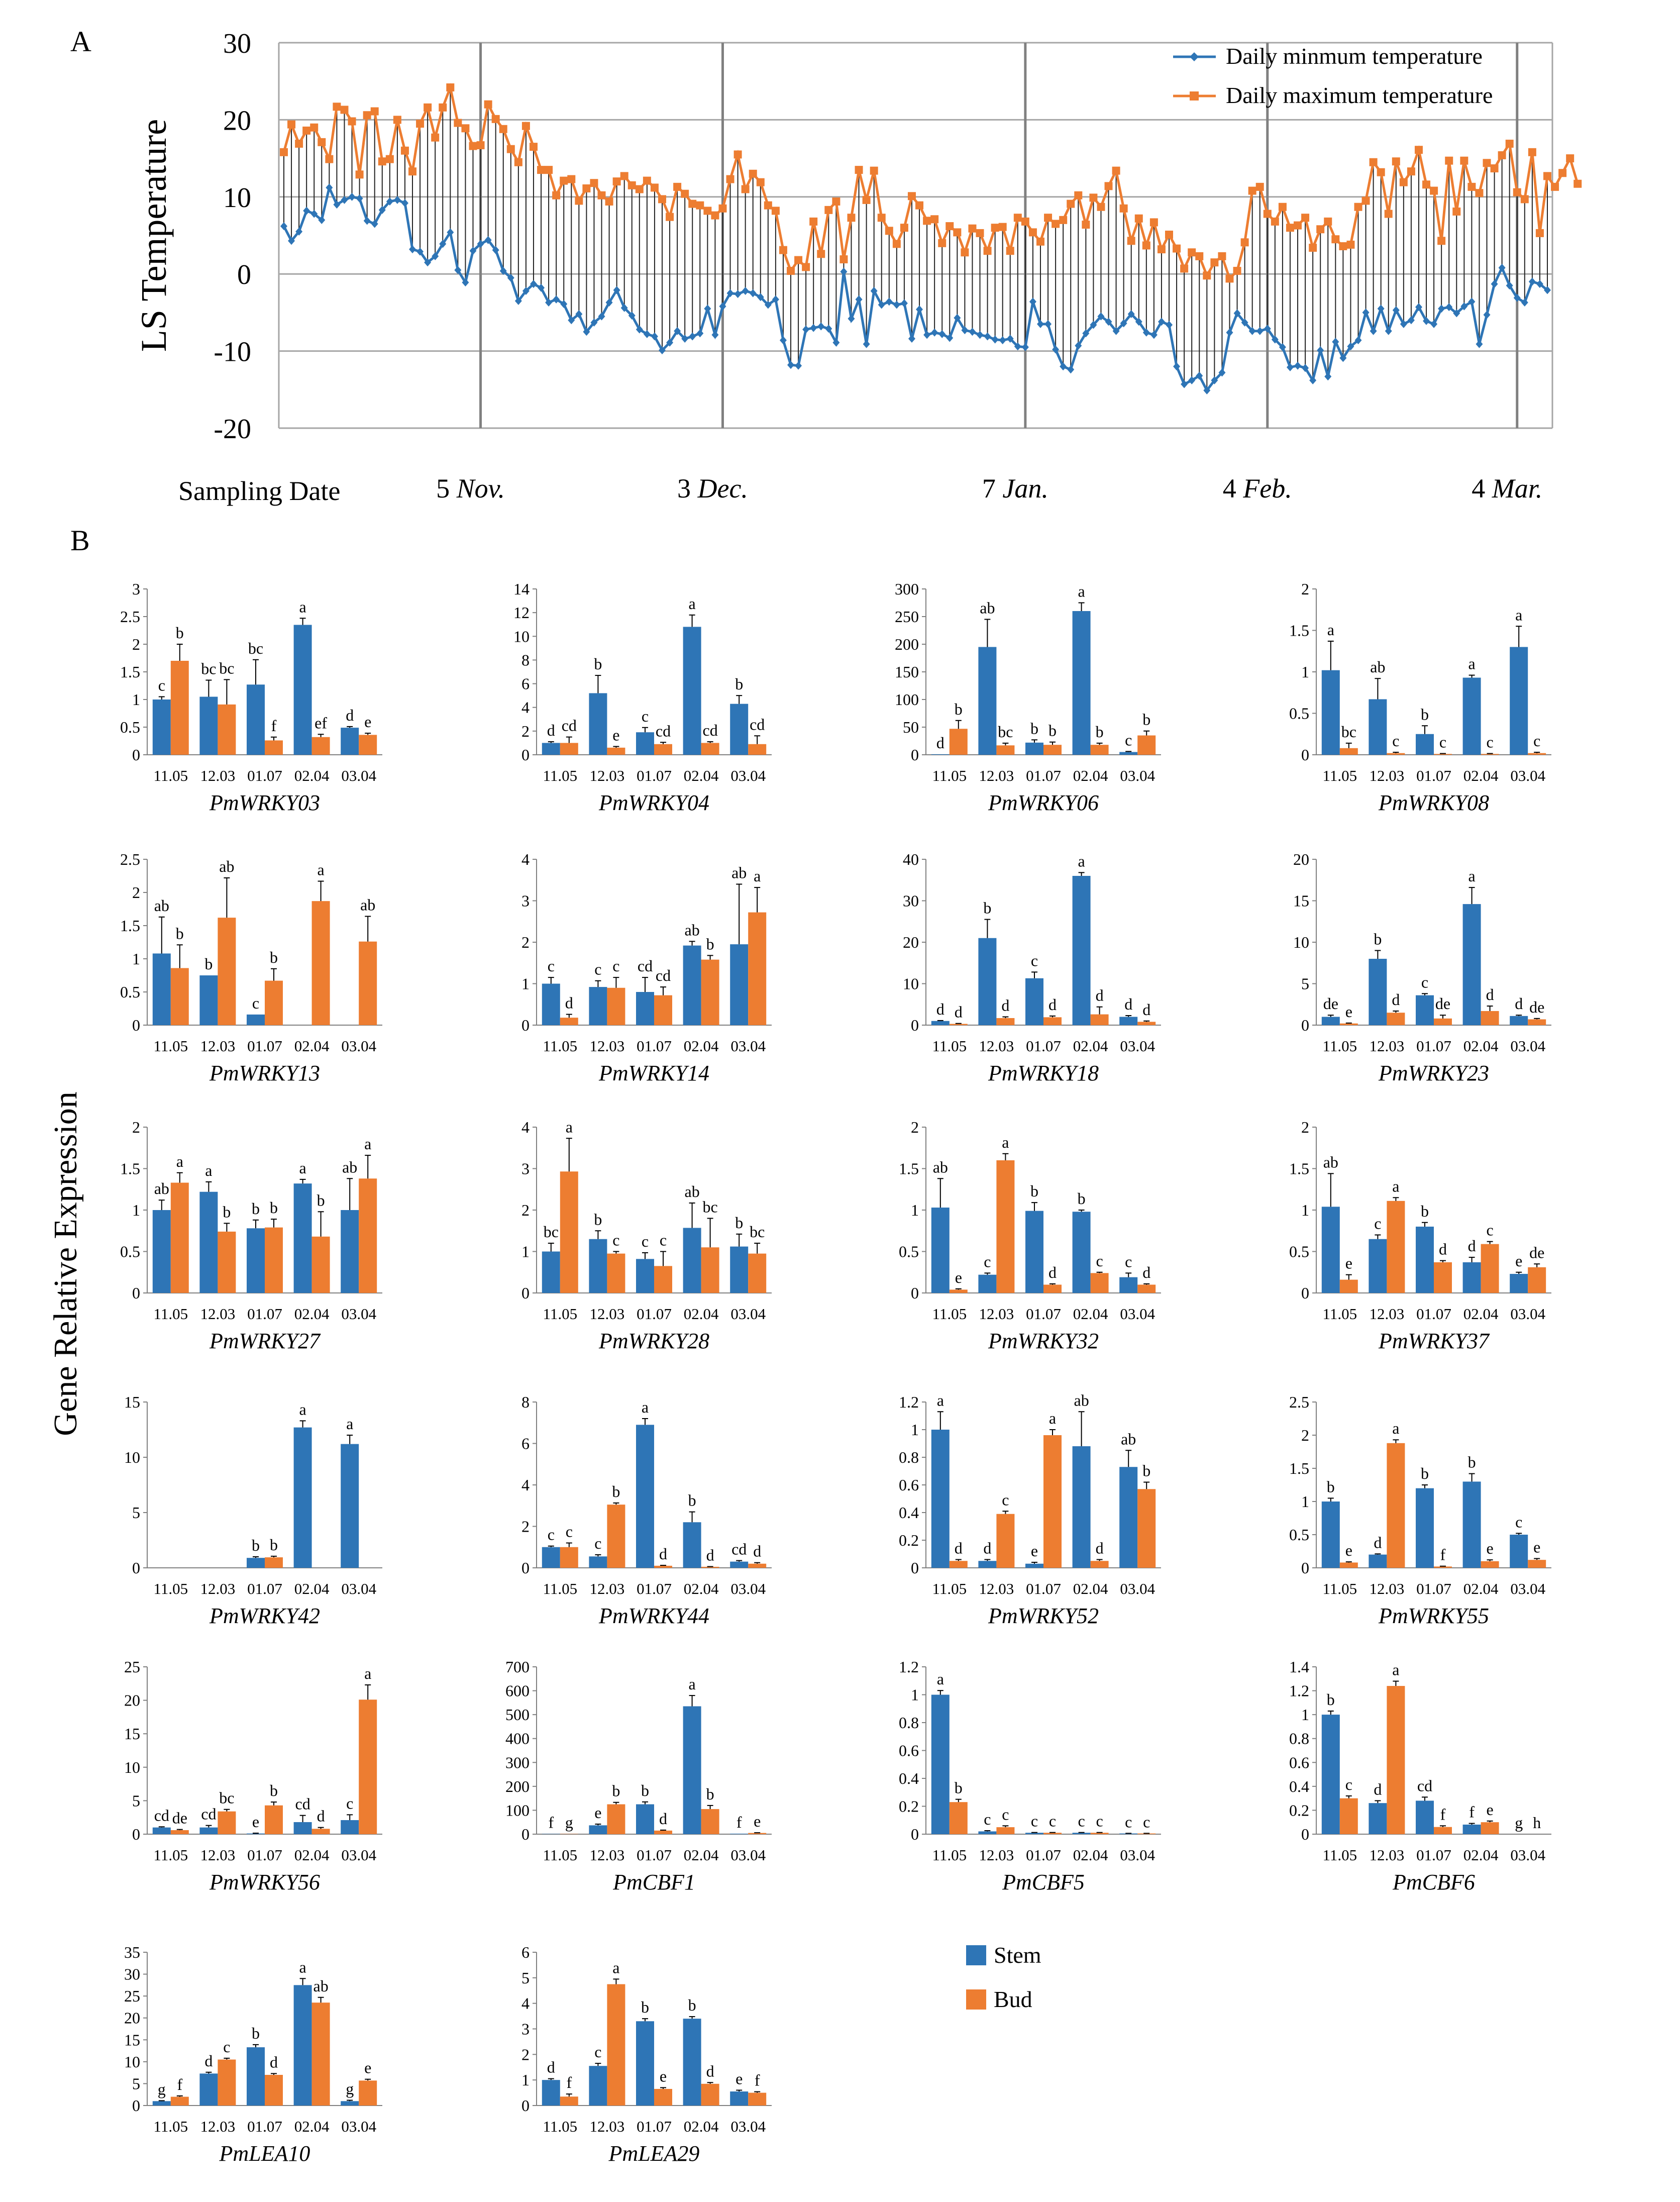 Image resolution: width=1680 pixels, height=2202 pixels. What do you see at coordinates (154, 235) in the screenshot?
I see `temperature-axis-label: LS Temperature` at bounding box center [154, 235].